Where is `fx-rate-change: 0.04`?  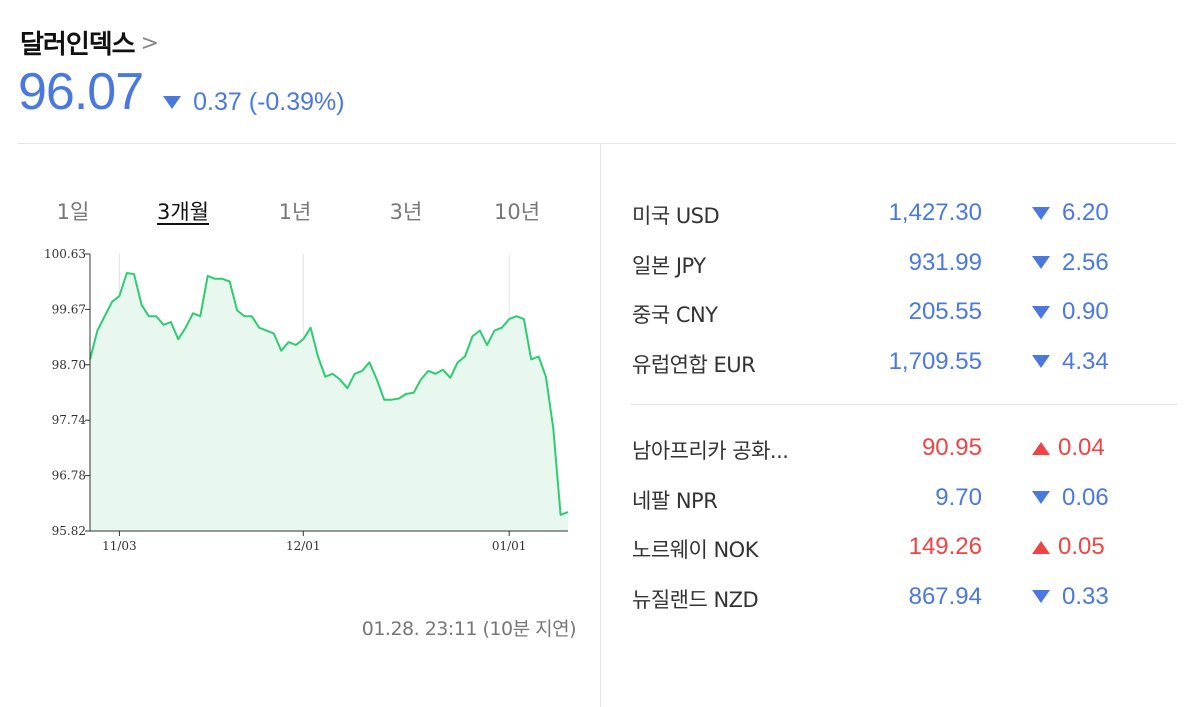 fx-rate-change: 0.04 is located at coordinates (1068, 448).